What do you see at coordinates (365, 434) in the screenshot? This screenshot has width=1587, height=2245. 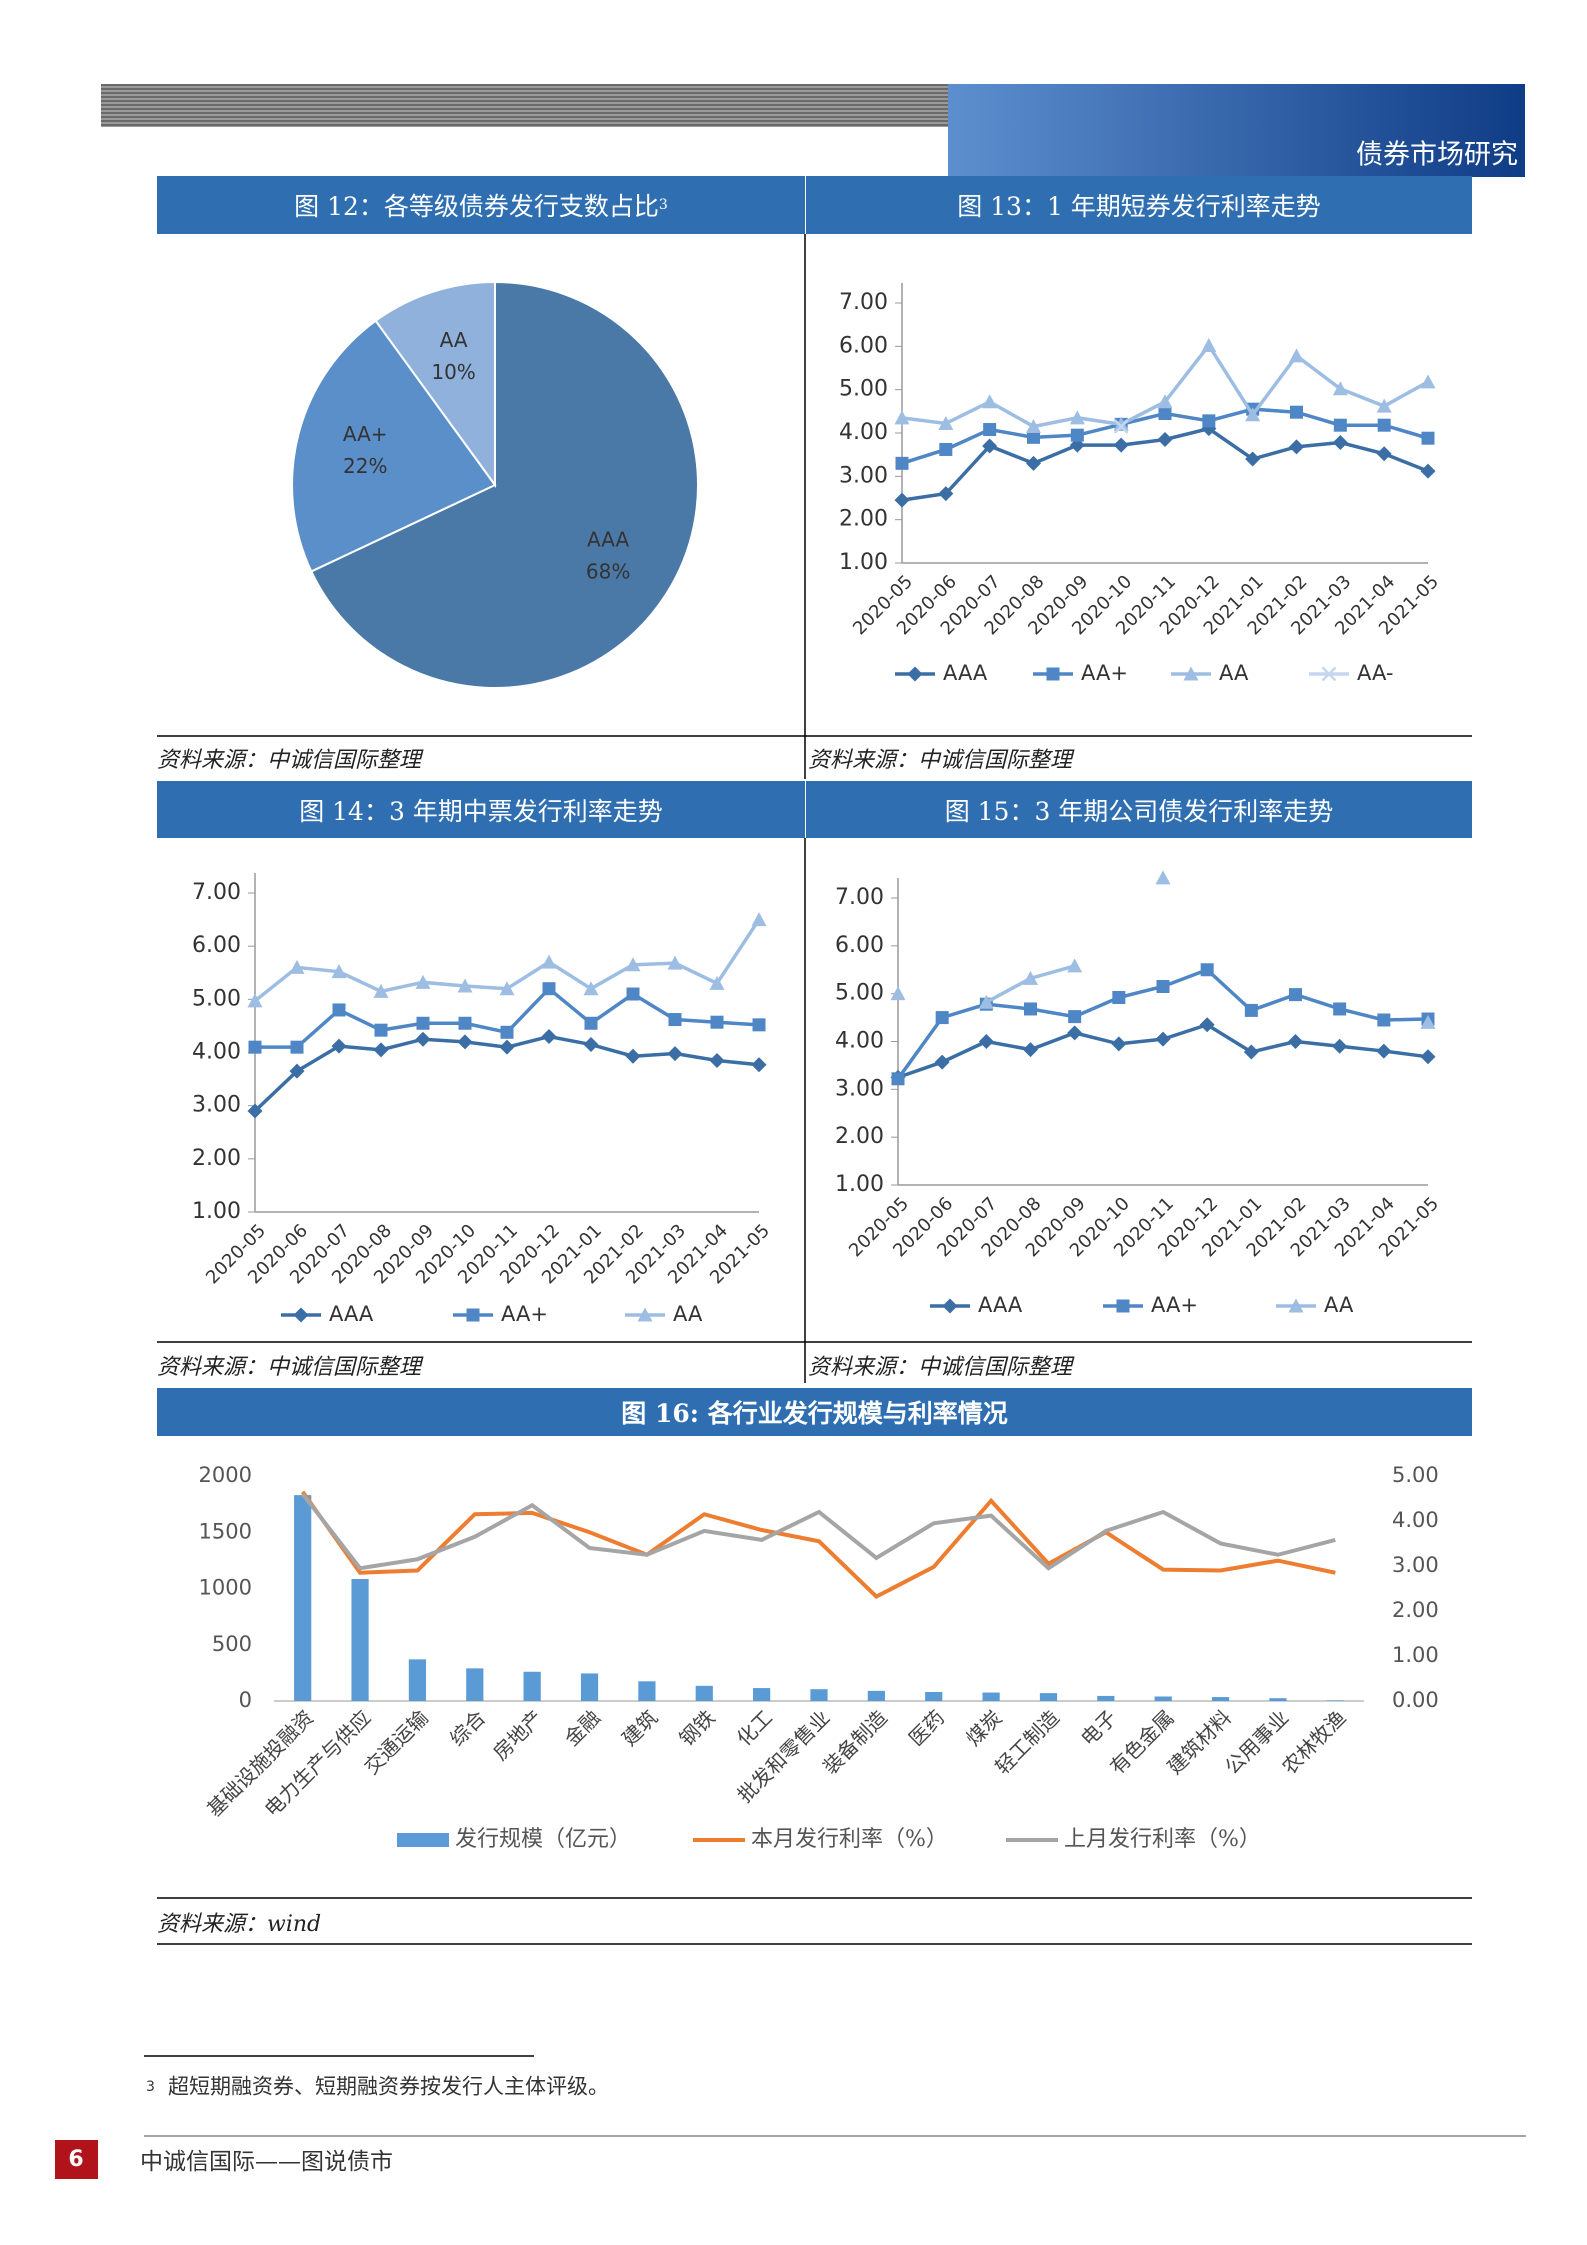 I see `slice-label: AA+` at bounding box center [365, 434].